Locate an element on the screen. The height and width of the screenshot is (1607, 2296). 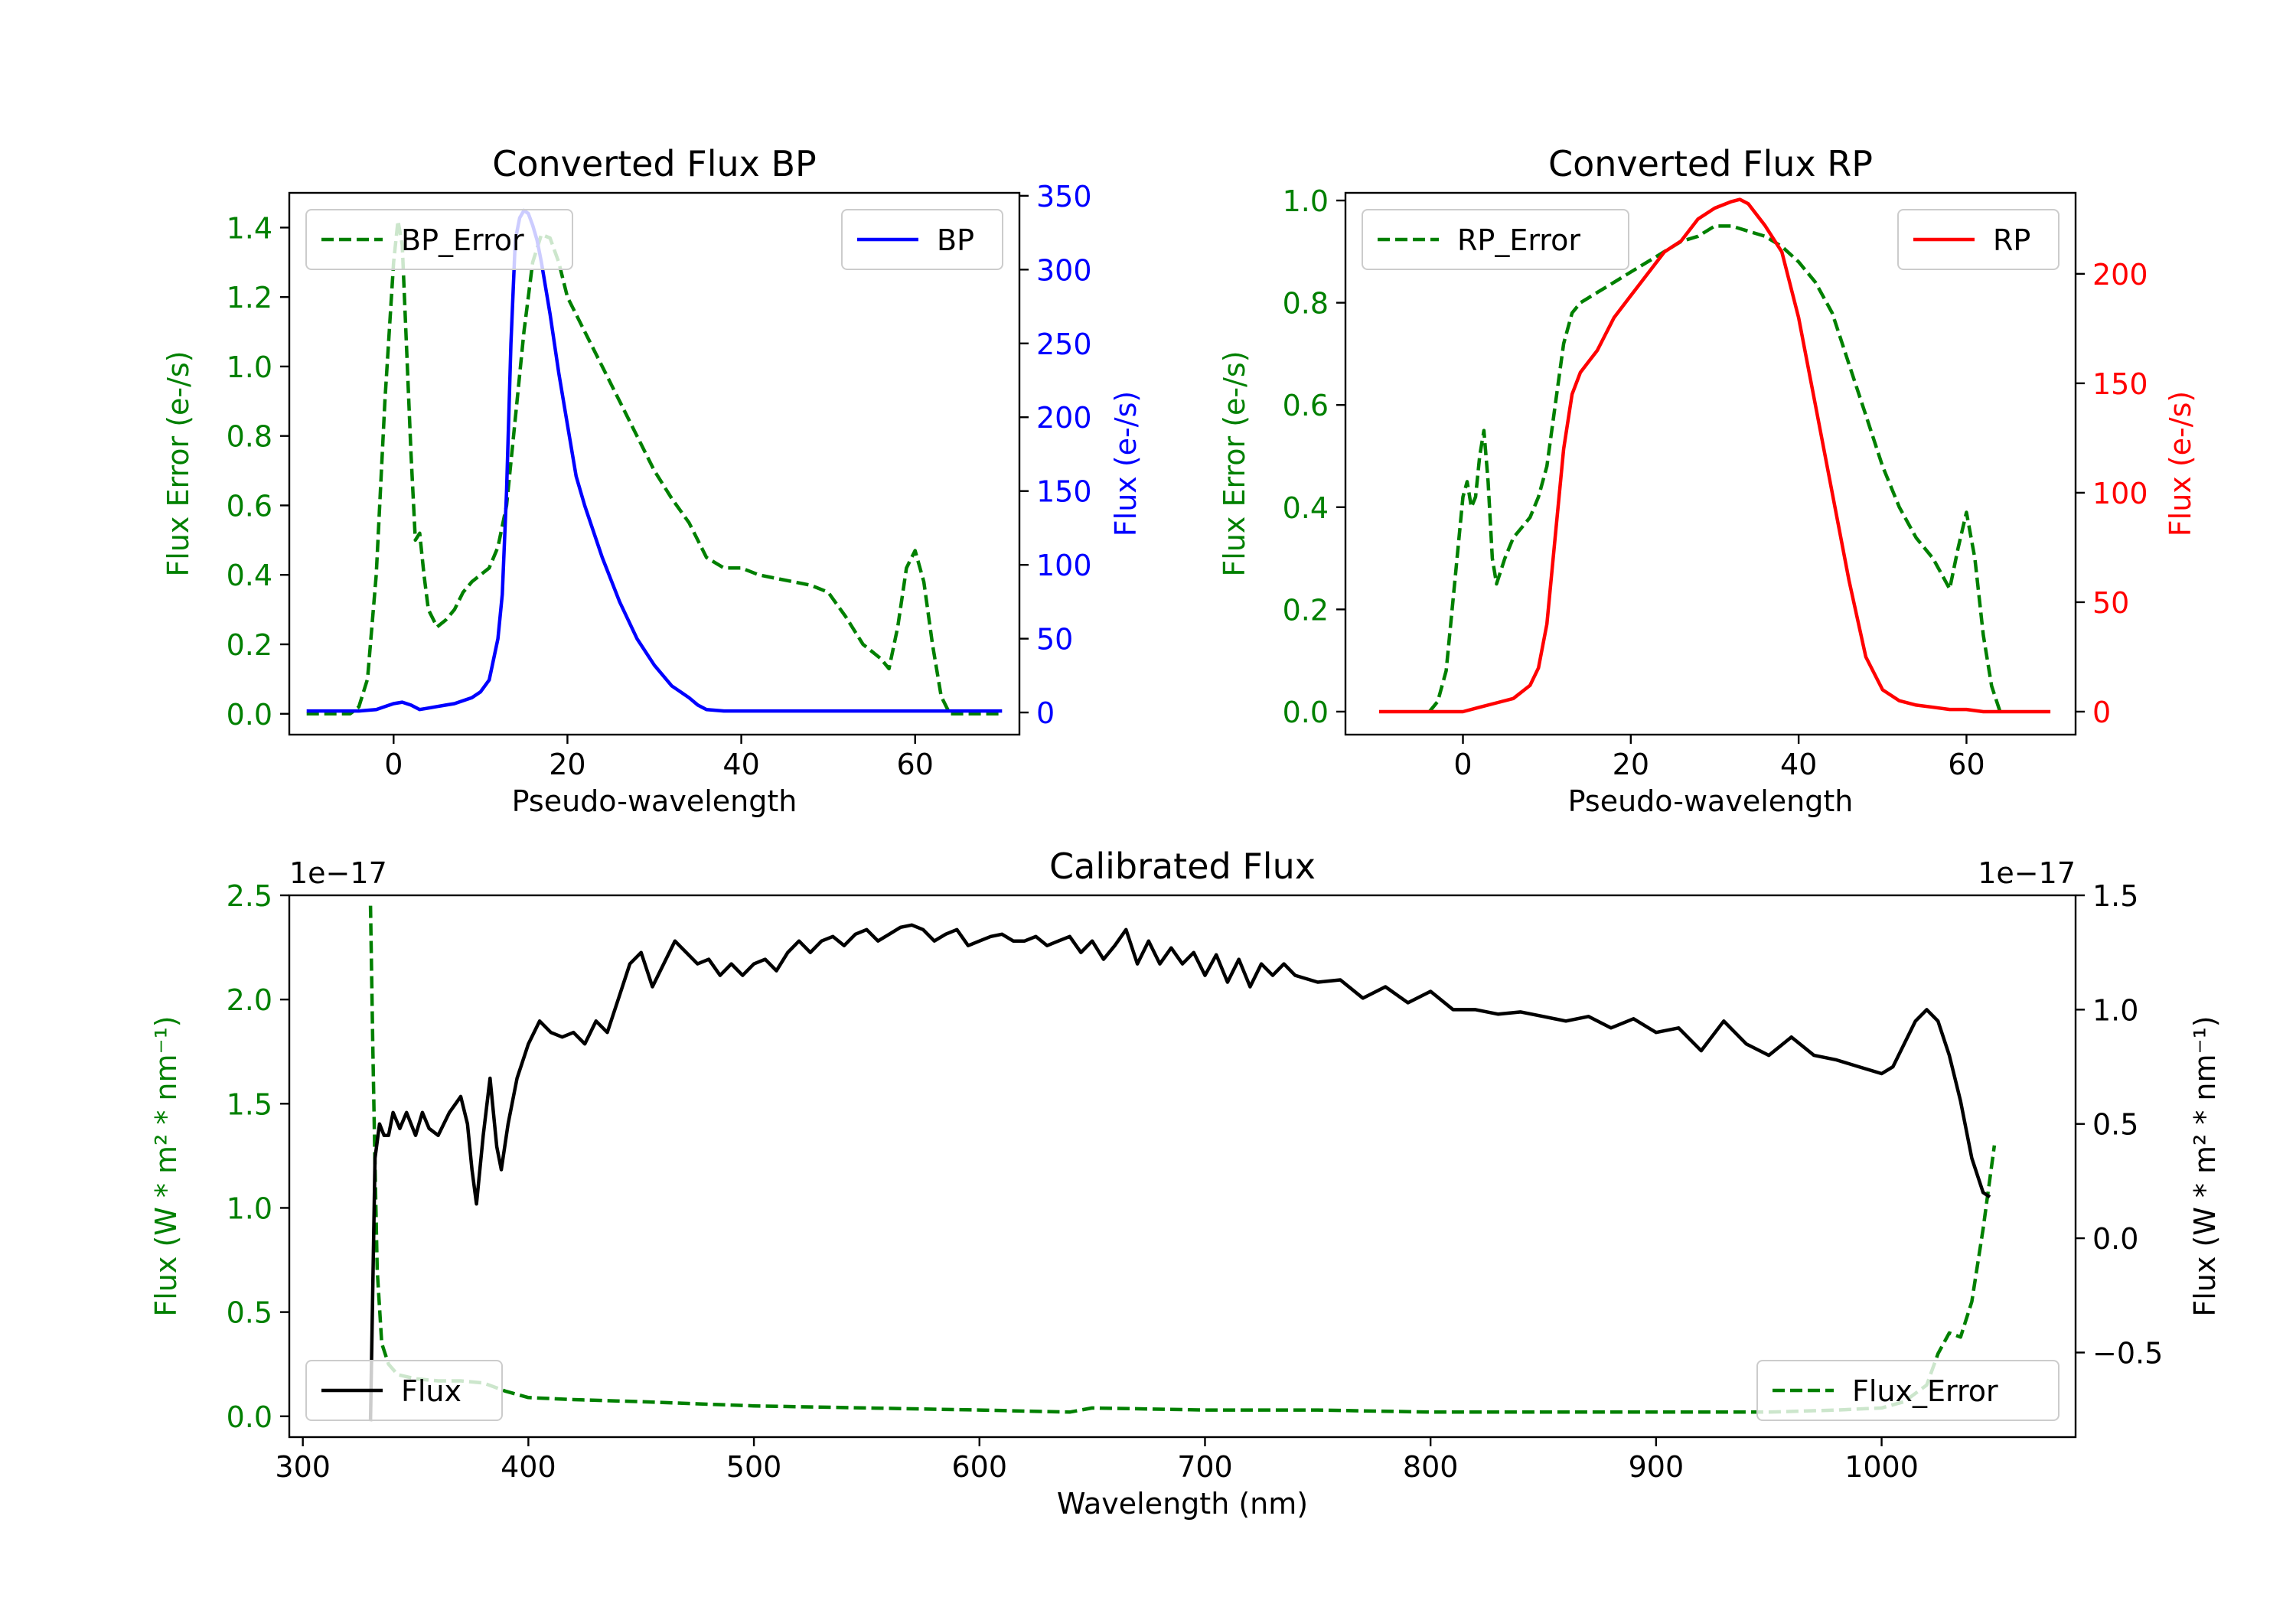
y-right-tick-label: 0.5 is located at coordinates (2115, 1125).